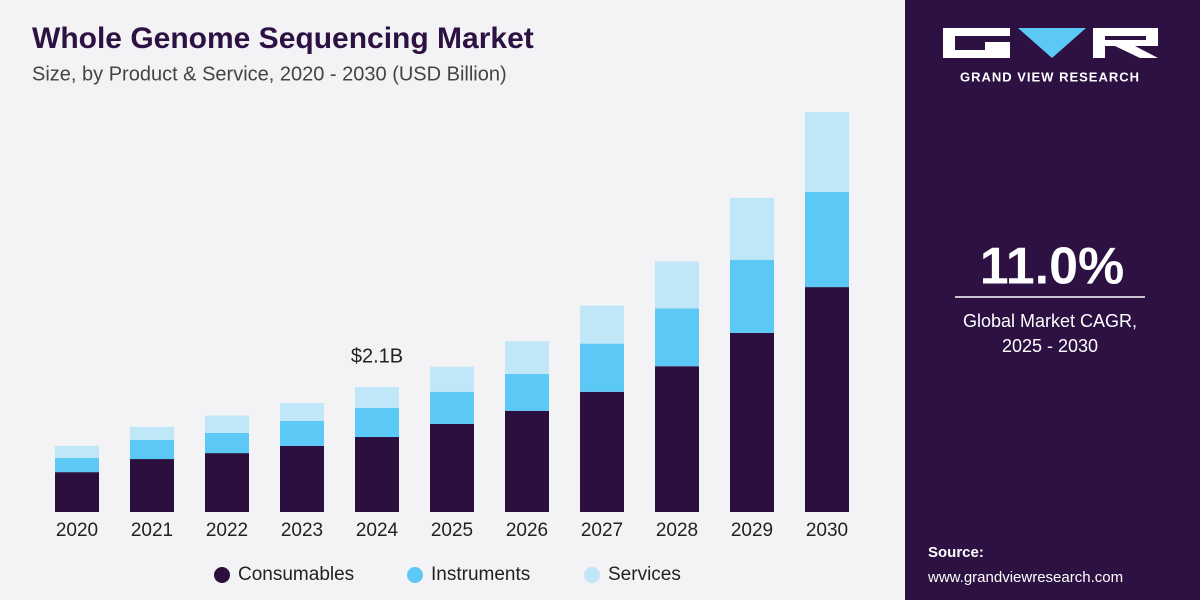 The image size is (1200, 600). Describe the element at coordinates (1050, 346) in the screenshot. I see `cagr-caption: 2025 - 2030` at that location.